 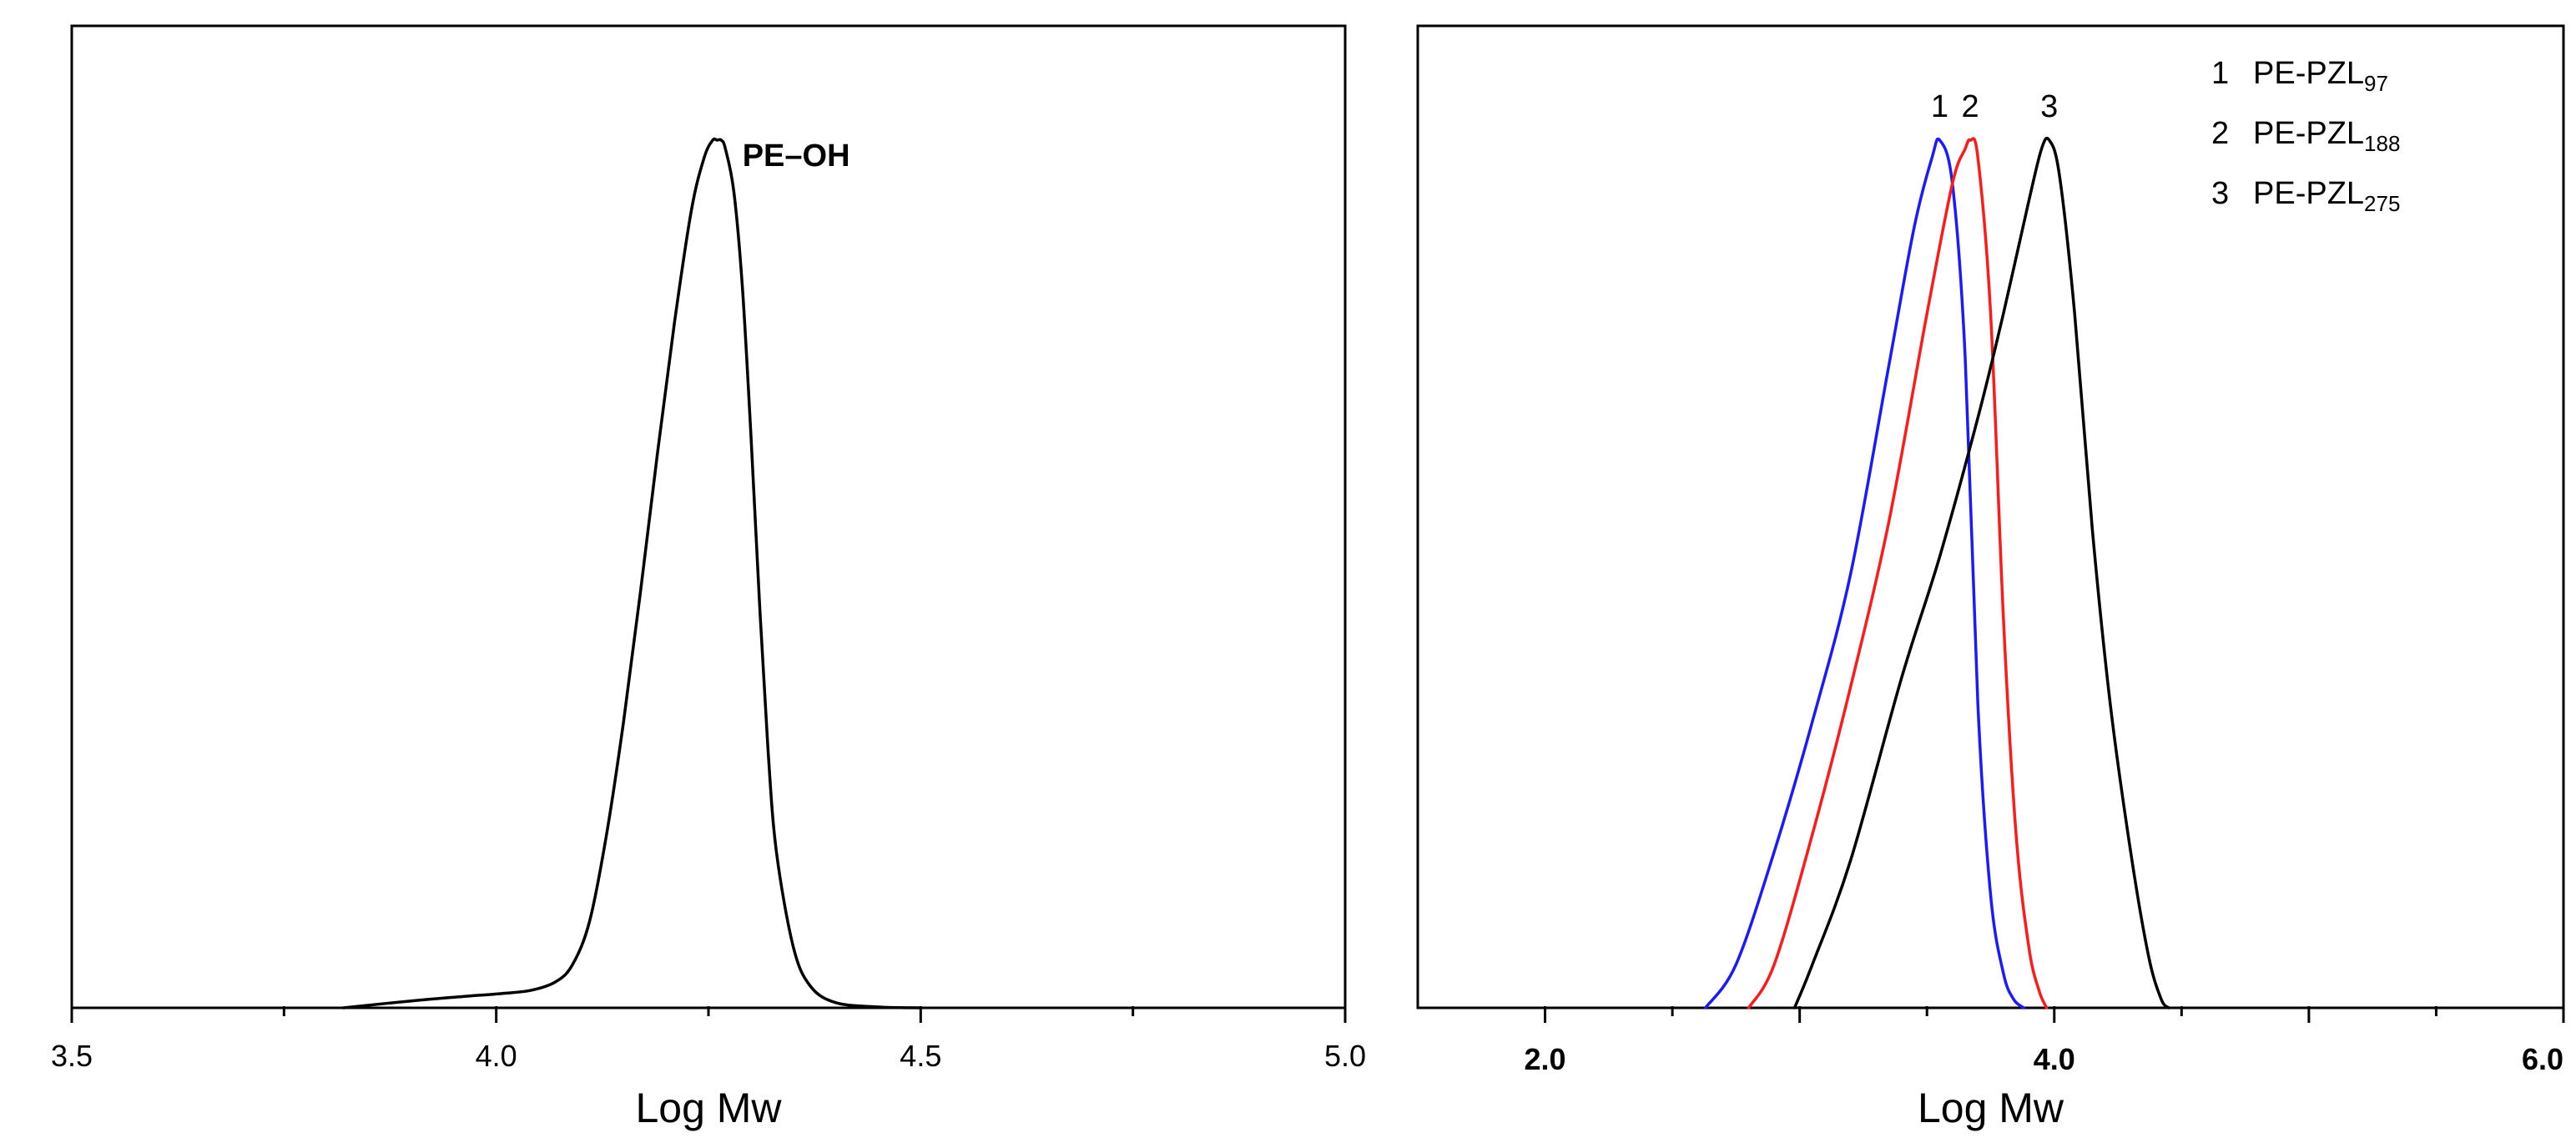 I want to click on right-peak-number-label: 1, so click(x=1939, y=106).